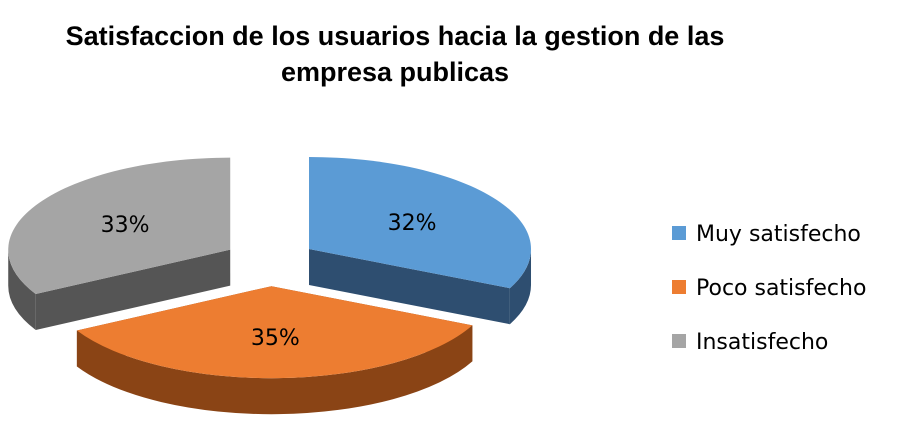 This screenshot has width=908, height=444. I want to click on legend-swatch-poco-satisfecho, so click(679, 287).